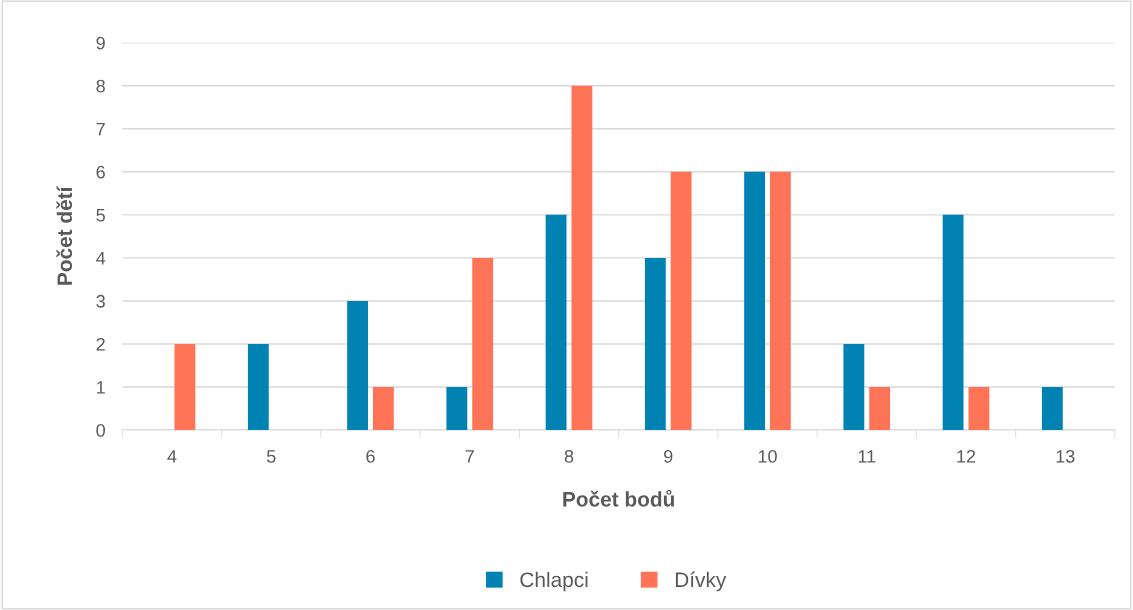 The width and height of the screenshot is (1133, 610). What do you see at coordinates (172, 456) in the screenshot?
I see `x-tick-label: 4` at bounding box center [172, 456].